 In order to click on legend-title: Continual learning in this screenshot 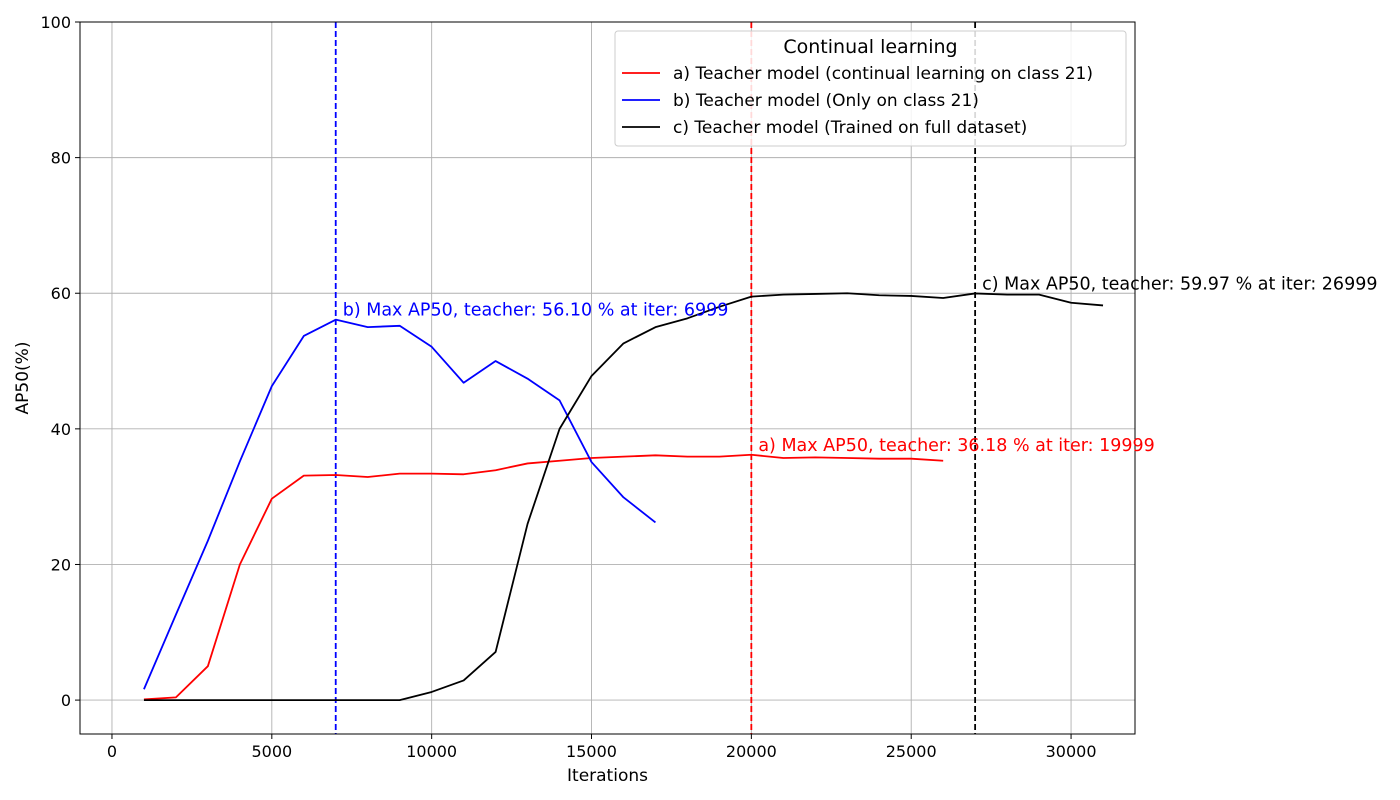, I will do `click(870, 47)`.